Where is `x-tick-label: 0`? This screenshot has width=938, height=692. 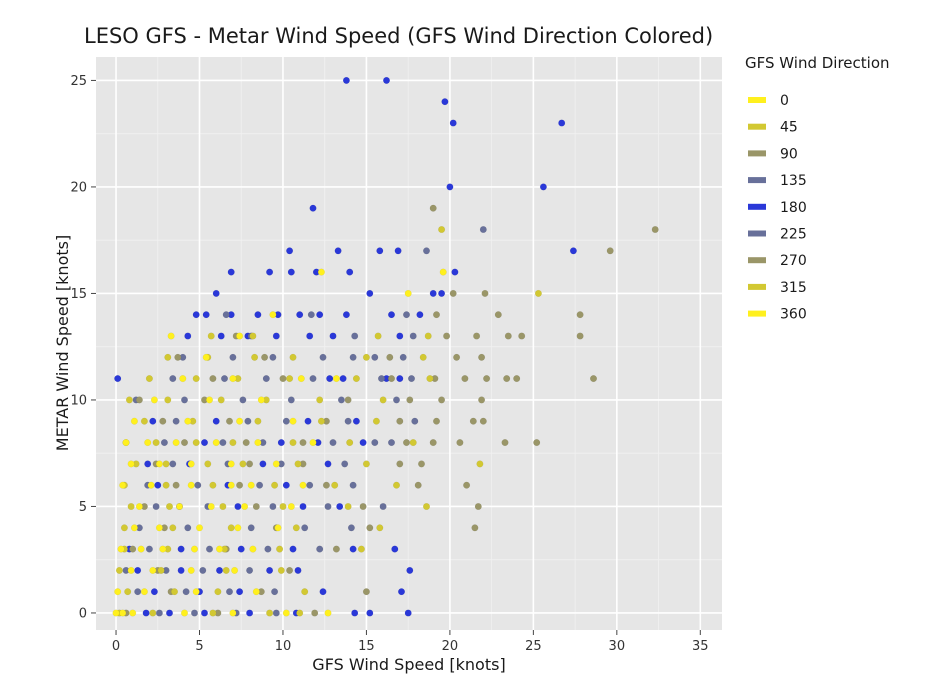 x-tick-label: 0 is located at coordinates (116, 646).